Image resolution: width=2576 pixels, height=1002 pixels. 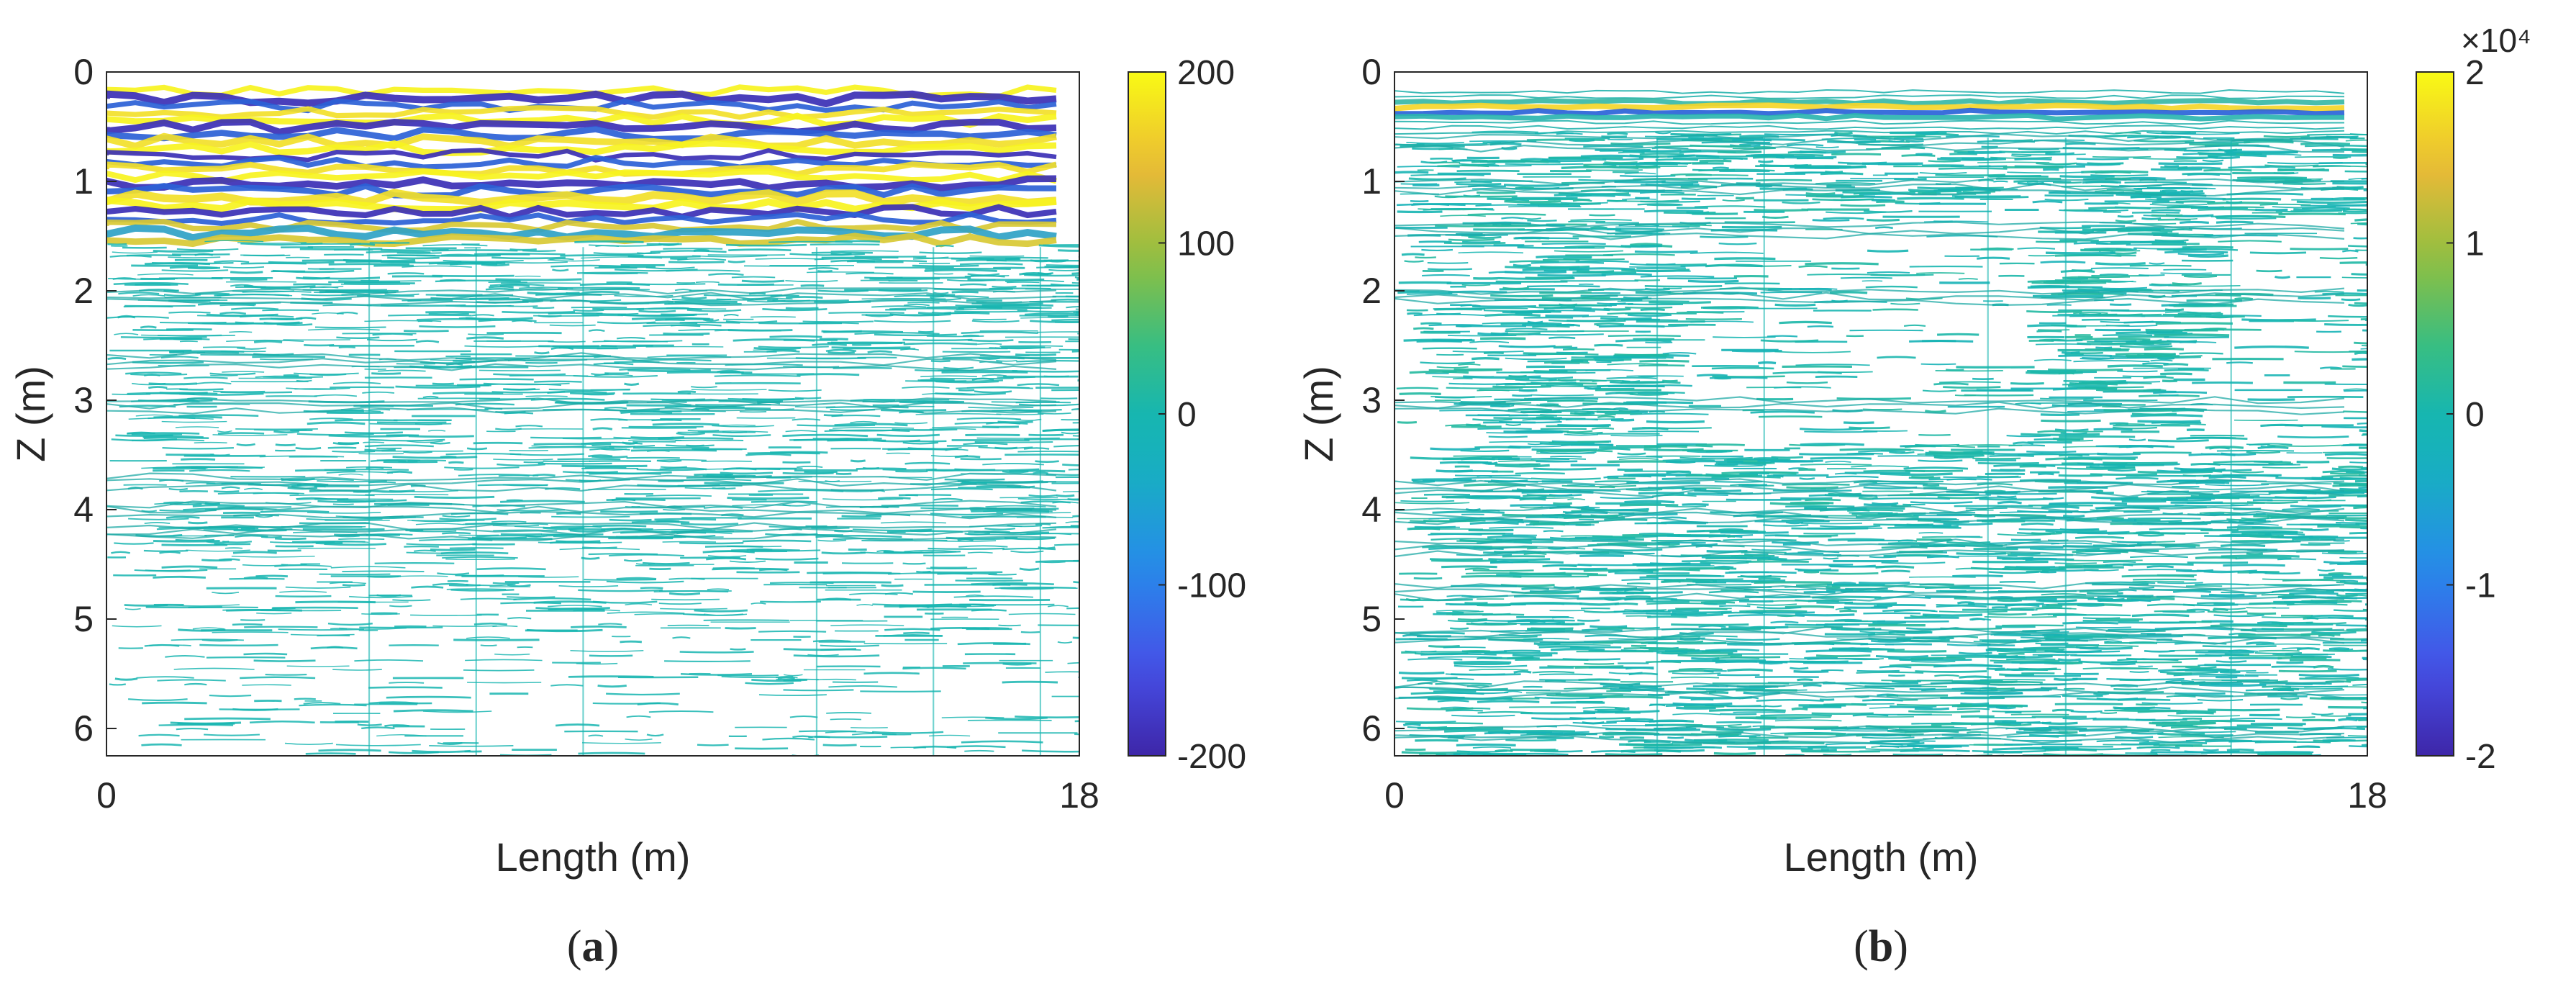 What do you see at coordinates (83, 728) in the screenshot?
I see `y-tick-label: 6` at bounding box center [83, 728].